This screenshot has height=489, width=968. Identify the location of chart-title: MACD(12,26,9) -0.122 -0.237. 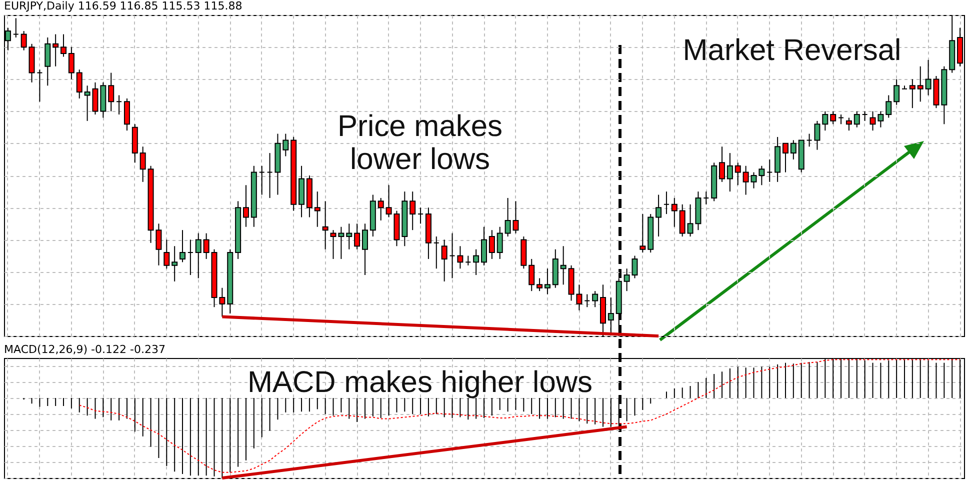
(85, 349).